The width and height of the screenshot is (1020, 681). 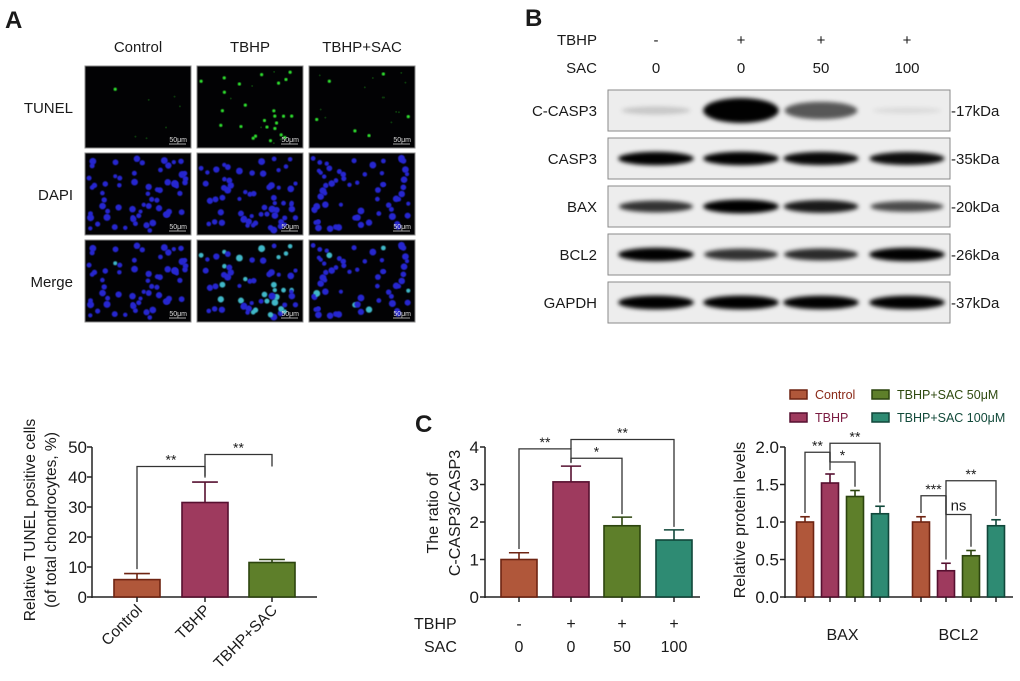 What do you see at coordinates (440, 647) in the screenshot?
I see `x-table-row-label: SAC` at bounding box center [440, 647].